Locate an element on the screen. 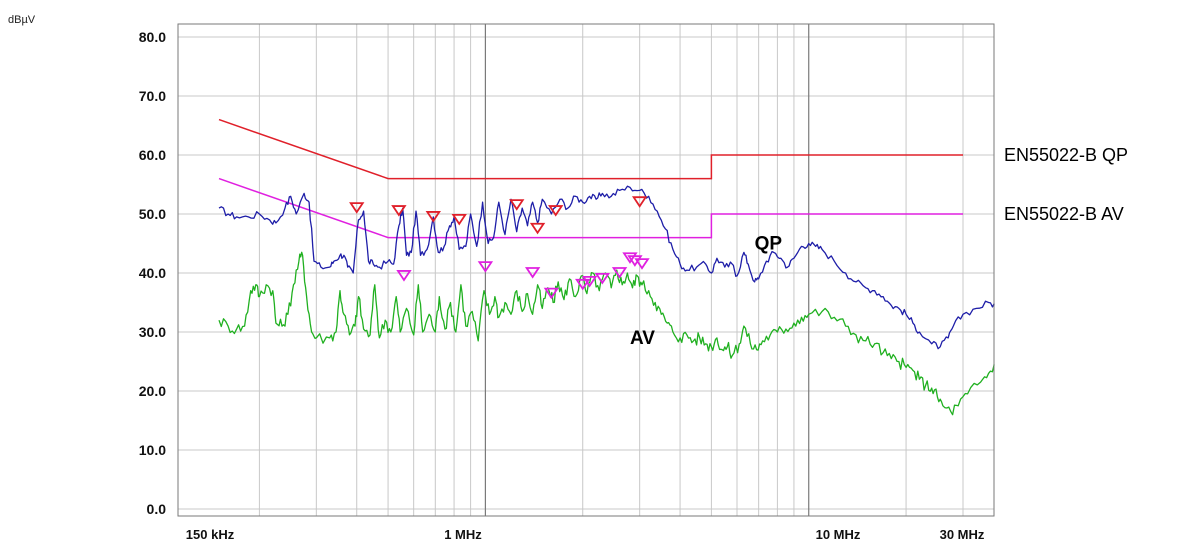 The image size is (1197, 545). x-tick-label: 1 MHz is located at coordinates (463, 534).